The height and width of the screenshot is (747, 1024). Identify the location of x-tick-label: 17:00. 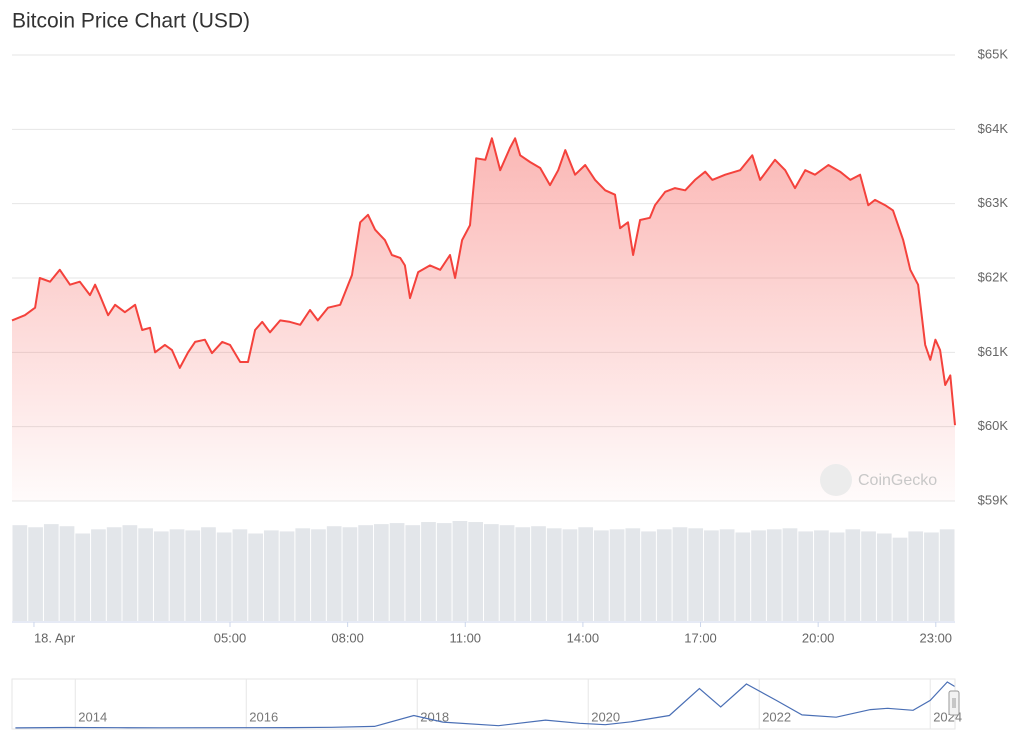
(700, 637).